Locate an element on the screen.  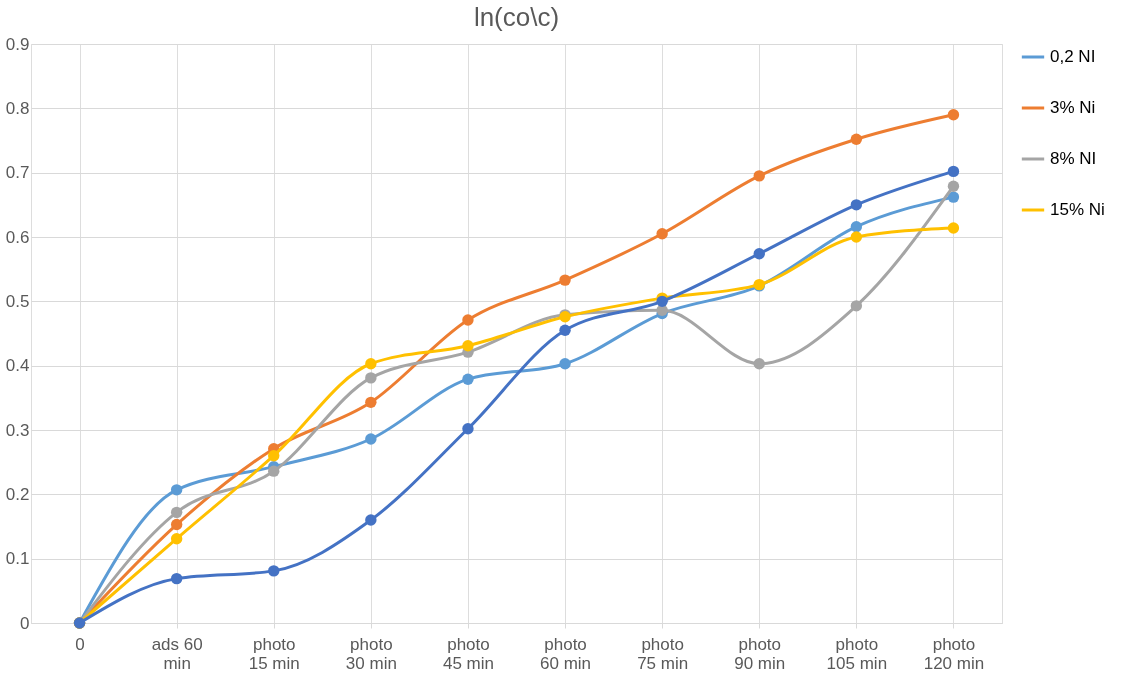
legend-label: 0,2 NI is located at coordinates (1073, 56).